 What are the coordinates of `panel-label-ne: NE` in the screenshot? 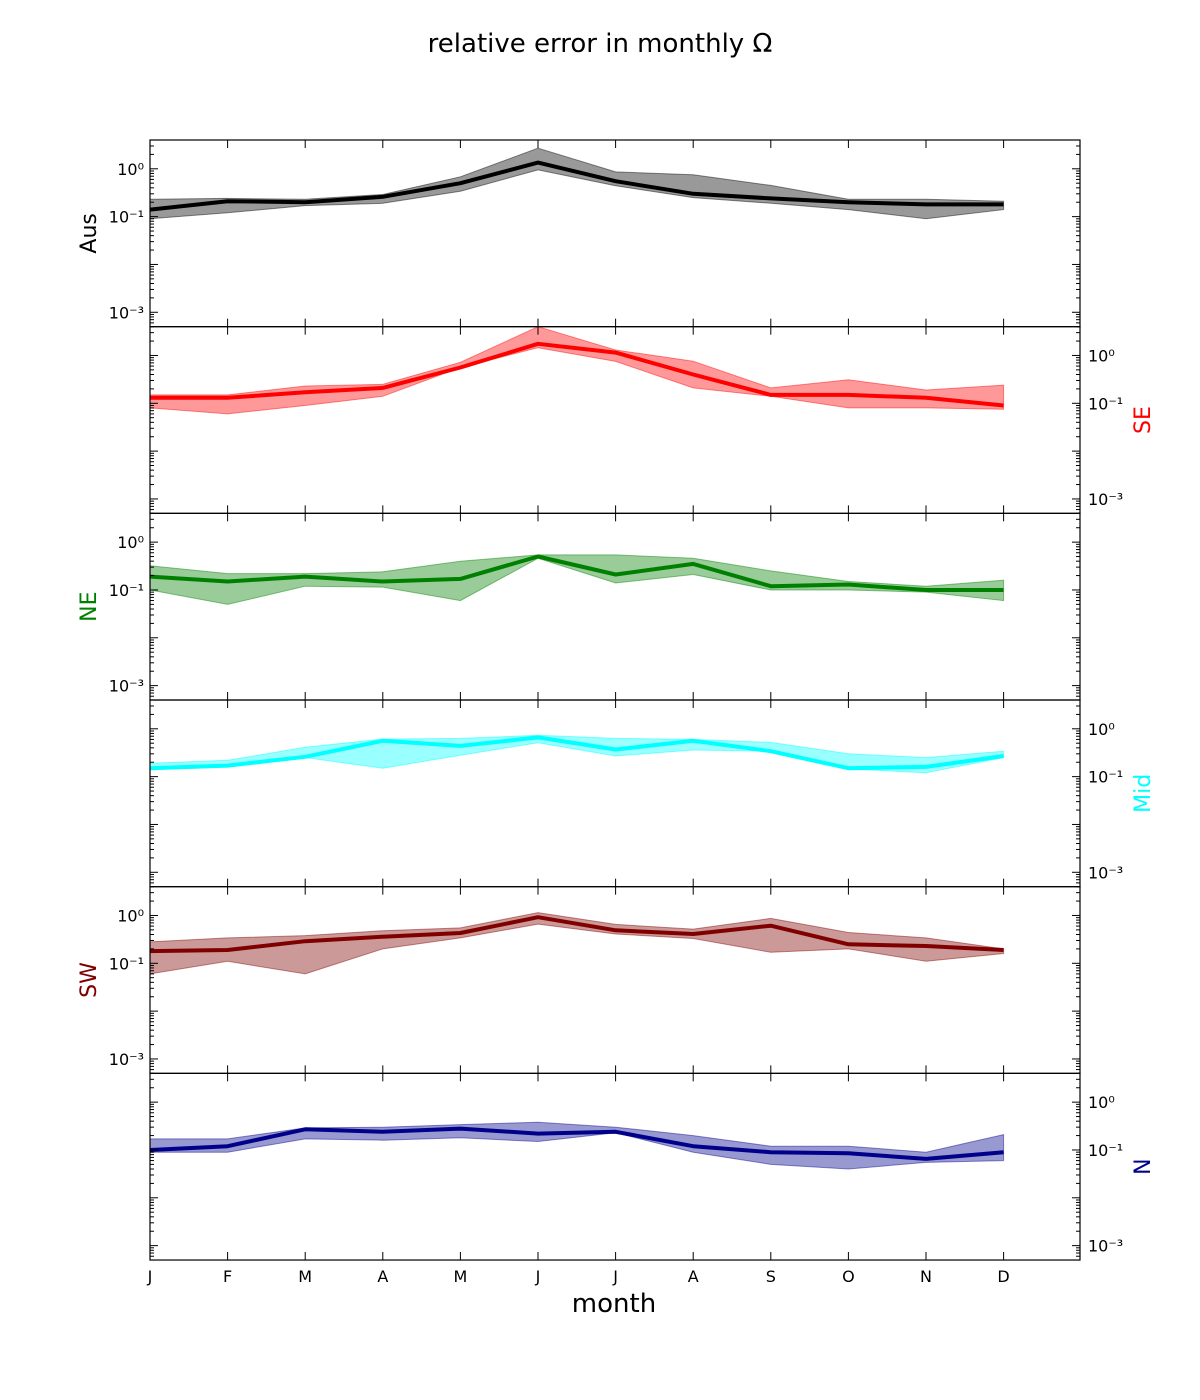 It's located at (89, 606).